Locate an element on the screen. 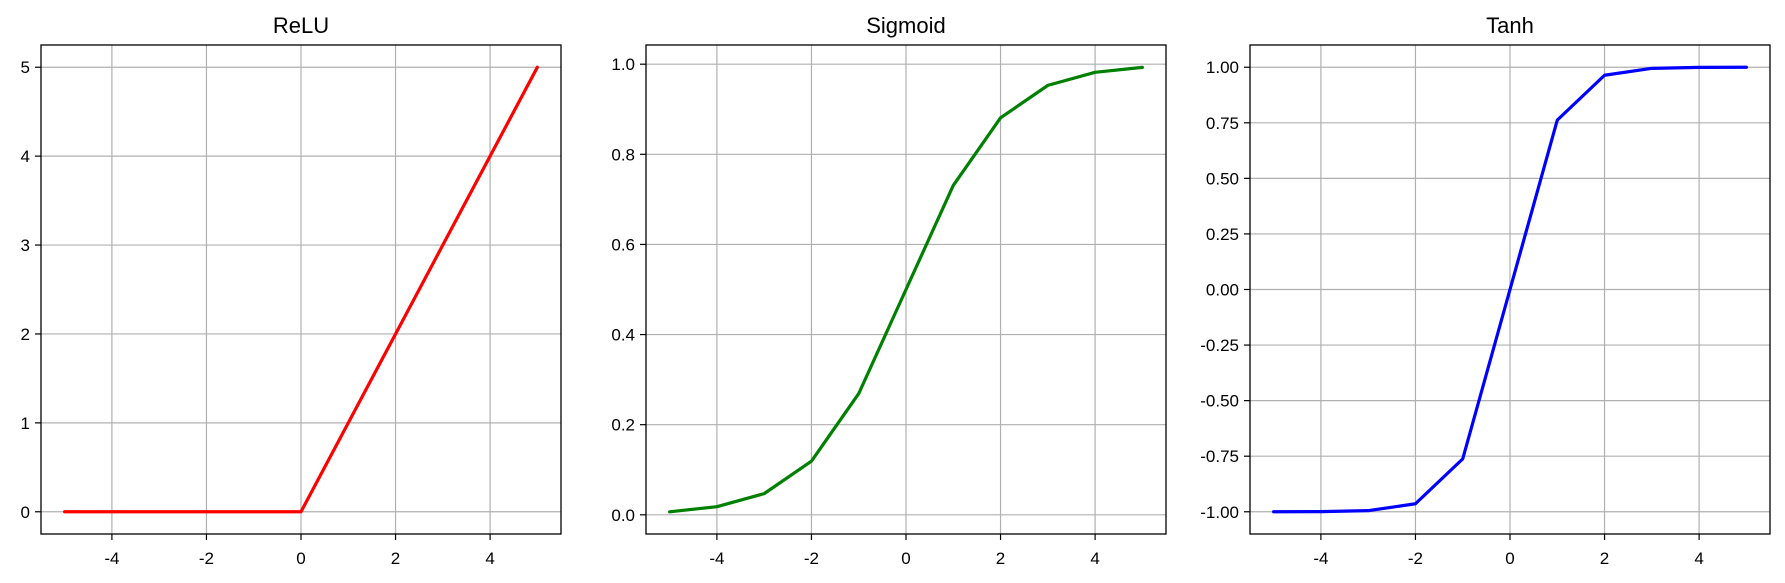 The width and height of the screenshot is (1785, 583). y-tick-label: 1 is located at coordinates (25, 423).